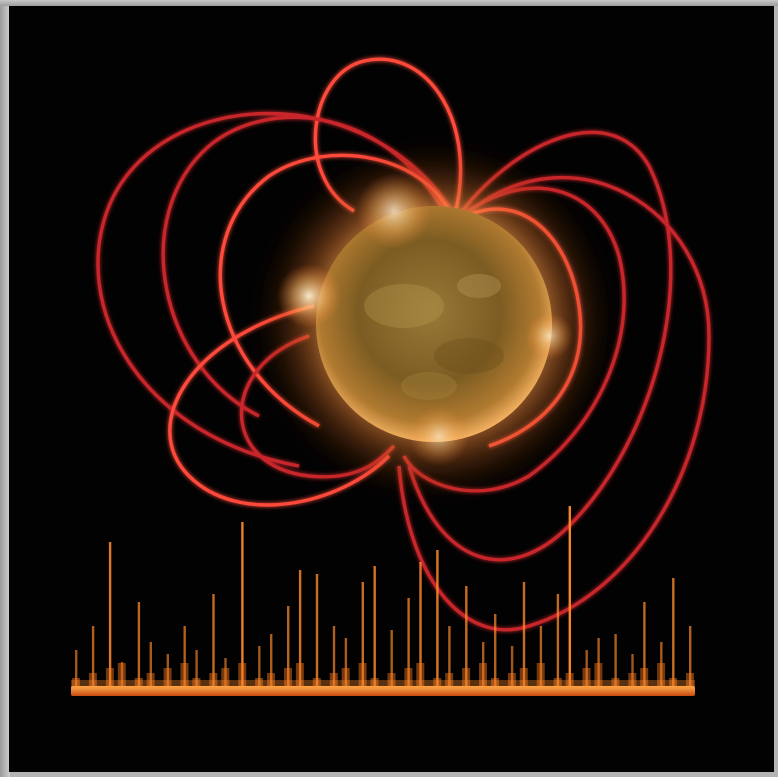  What do you see at coordinates (383, 691) in the screenshot?
I see `spectrum-baseline` at bounding box center [383, 691].